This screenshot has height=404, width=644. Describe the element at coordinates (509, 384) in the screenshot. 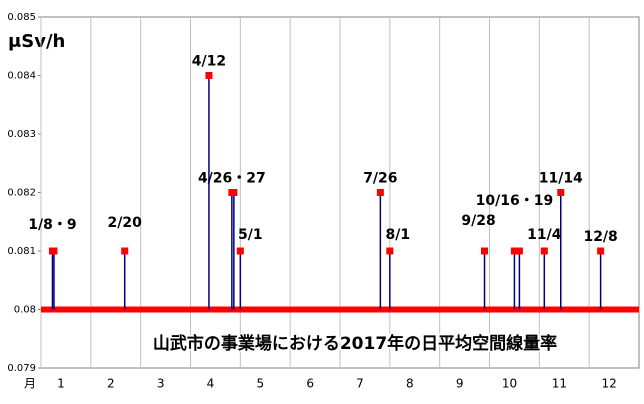

I see `x-tick-label: 10` at that location.